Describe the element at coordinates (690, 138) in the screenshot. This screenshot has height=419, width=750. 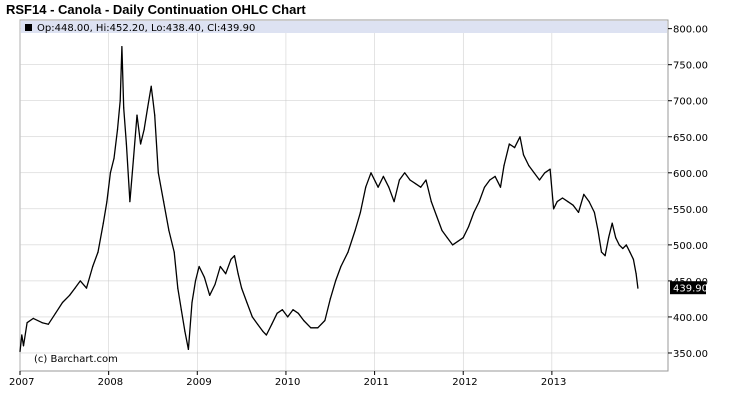
I see `y-tick-label: 650.00` at that location.